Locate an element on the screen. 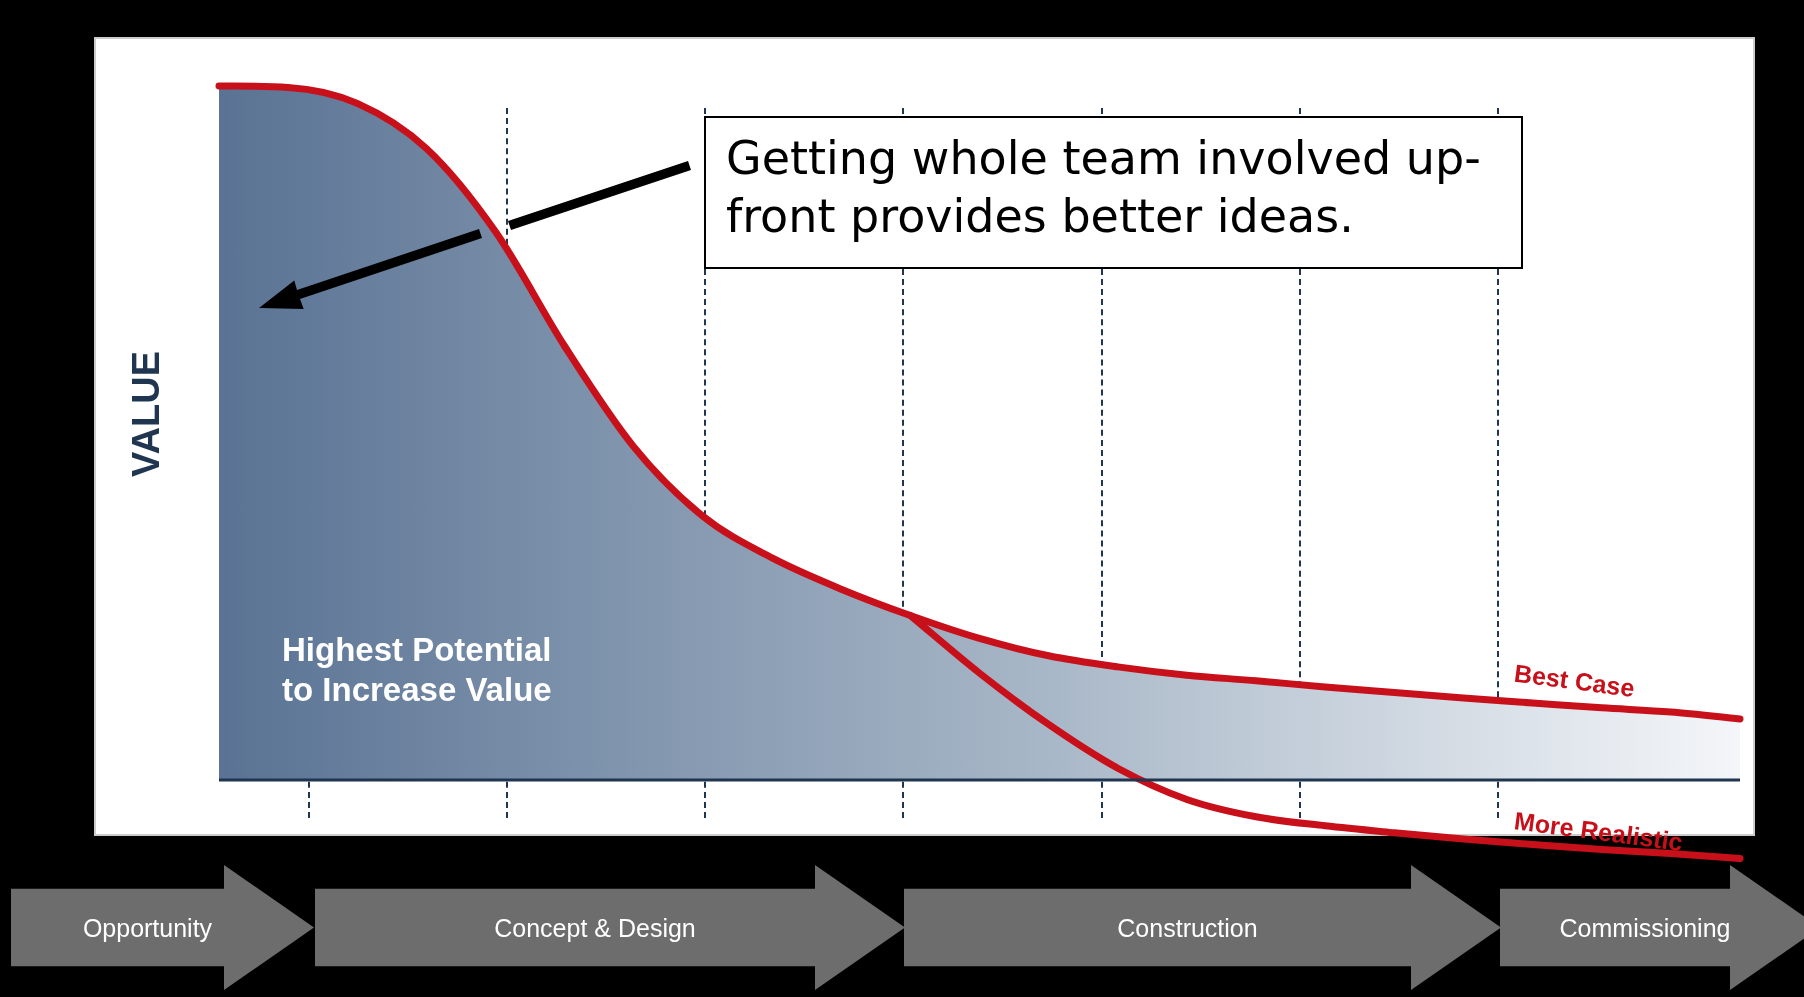  annotation: Highest Potential to Increase Value is located at coordinates (417, 670).